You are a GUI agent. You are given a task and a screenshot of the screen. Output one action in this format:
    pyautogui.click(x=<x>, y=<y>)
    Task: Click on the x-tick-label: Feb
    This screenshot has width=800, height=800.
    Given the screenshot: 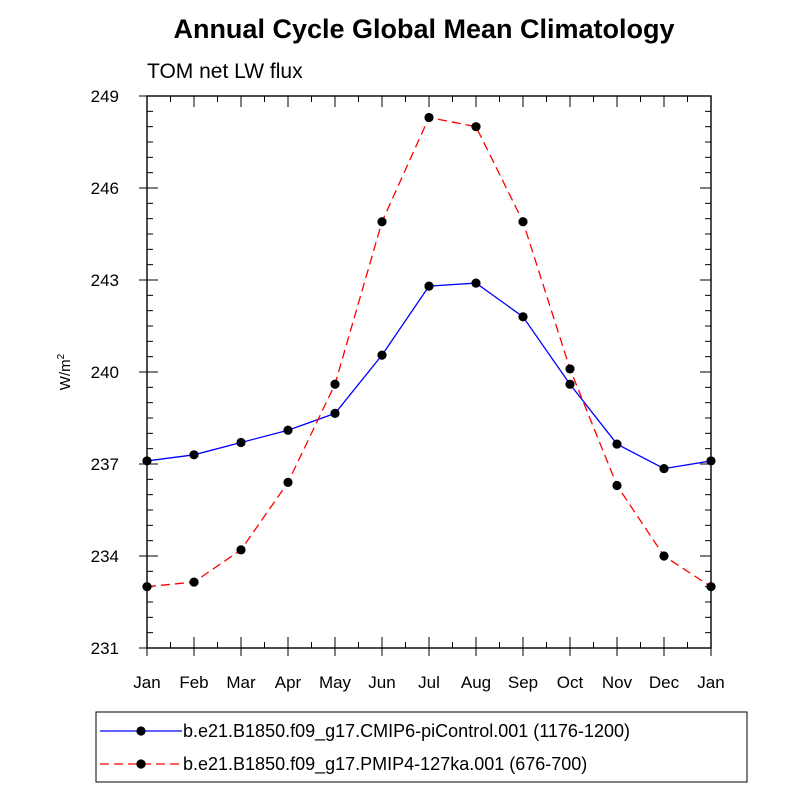 What is the action you would take?
    pyautogui.click(x=193, y=682)
    